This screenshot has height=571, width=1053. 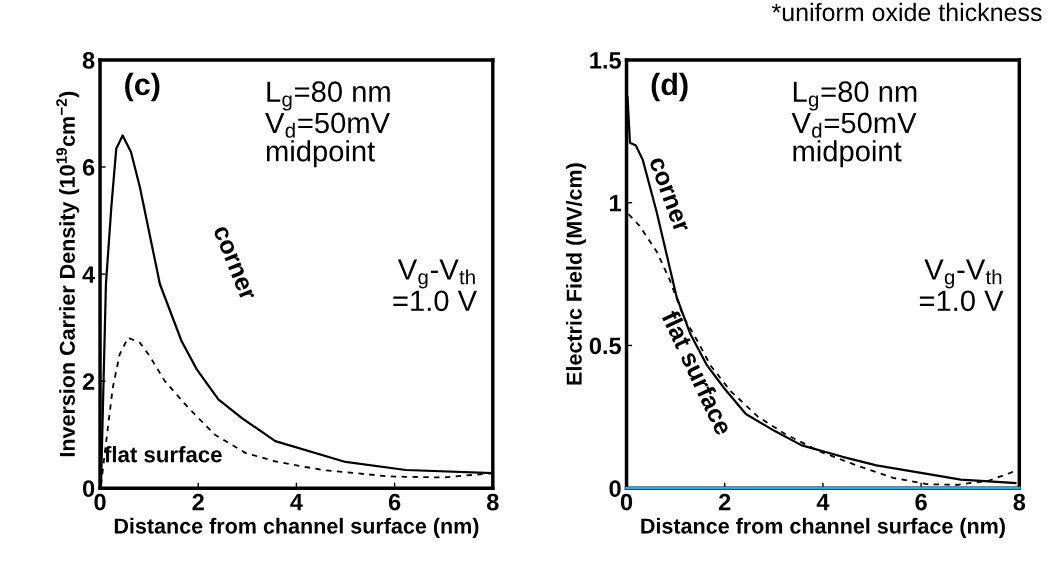 What do you see at coordinates (616, 203) in the screenshot?
I see `y-tick-label: 1` at bounding box center [616, 203].